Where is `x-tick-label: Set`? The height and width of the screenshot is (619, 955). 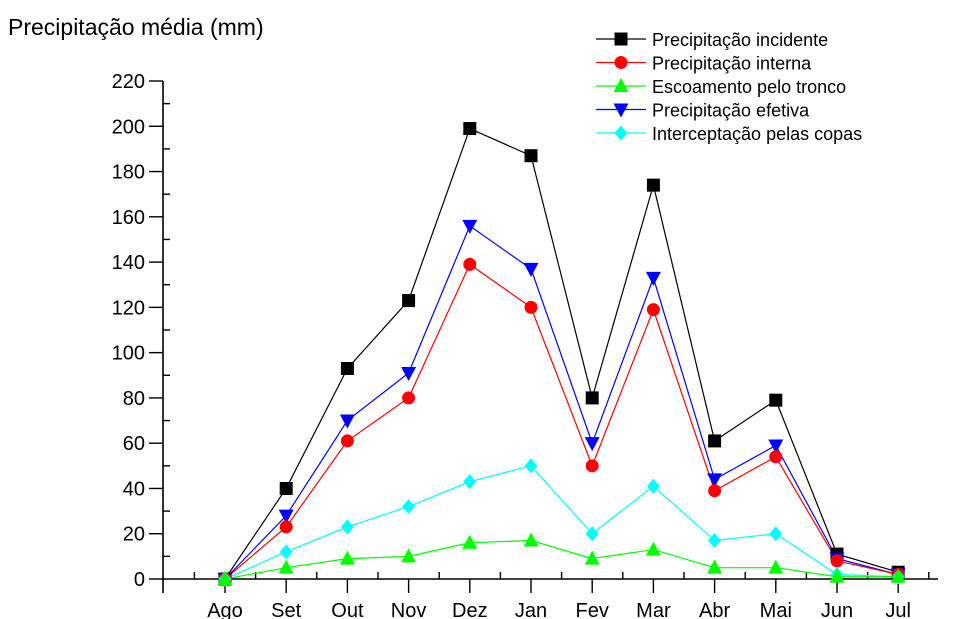 x-tick-label: Set is located at coordinates (286, 609).